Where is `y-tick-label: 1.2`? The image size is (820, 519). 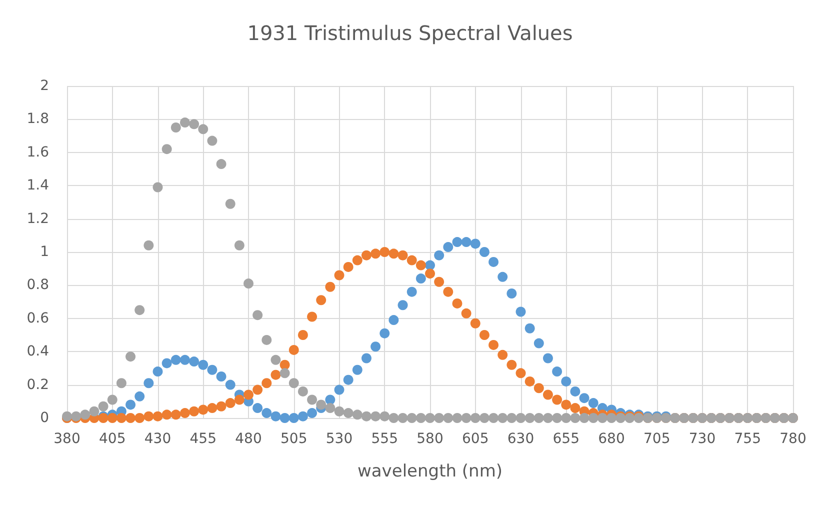 y-tick-label: 1.2 is located at coordinates (37, 218).